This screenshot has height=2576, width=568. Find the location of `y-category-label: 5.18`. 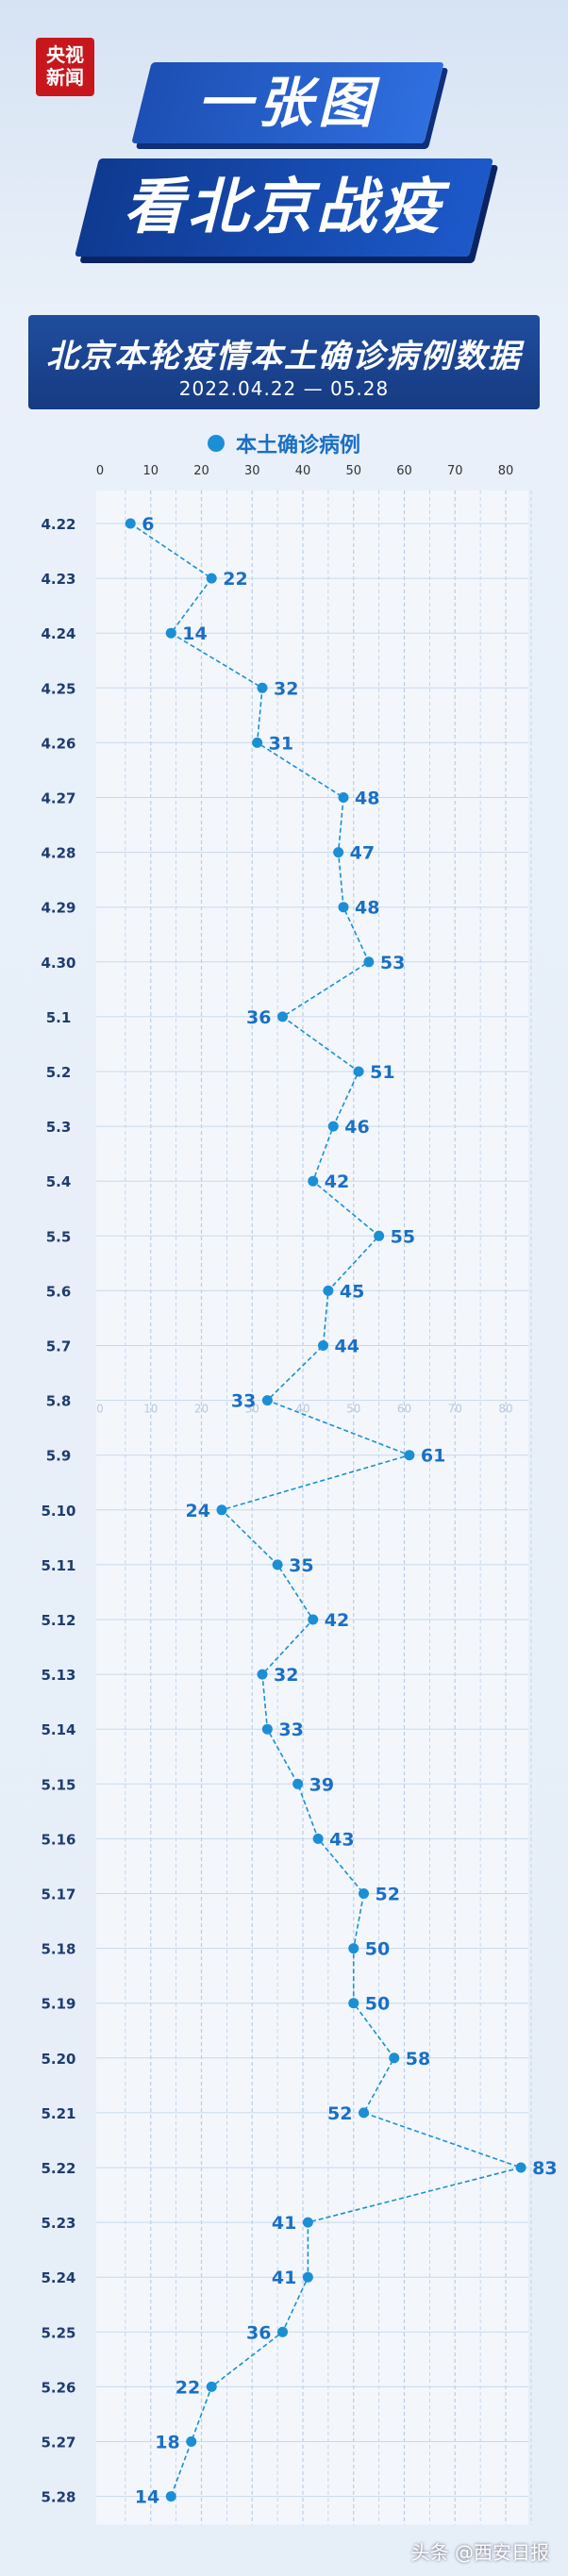

y-category-label: 5.18 is located at coordinates (58, 1950).